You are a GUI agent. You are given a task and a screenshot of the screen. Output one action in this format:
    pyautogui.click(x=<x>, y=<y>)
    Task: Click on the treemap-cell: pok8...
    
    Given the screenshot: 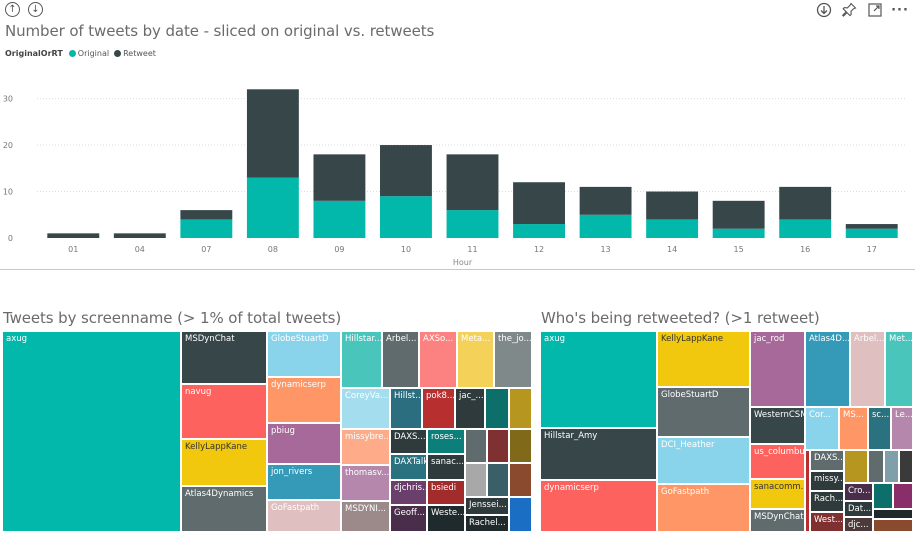 What is the action you would take?
    pyautogui.click(x=438, y=408)
    